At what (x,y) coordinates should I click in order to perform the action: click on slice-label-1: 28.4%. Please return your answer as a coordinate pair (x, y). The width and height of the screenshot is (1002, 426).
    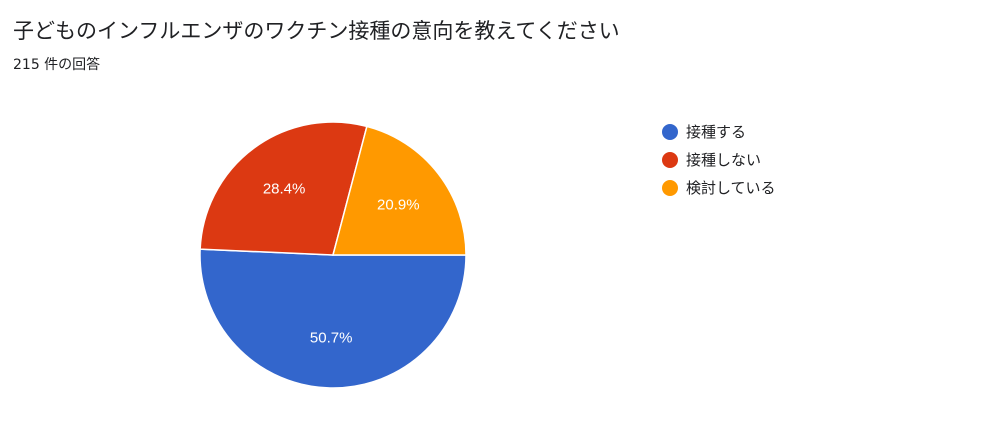
    Looking at the image, I should click on (284, 189).